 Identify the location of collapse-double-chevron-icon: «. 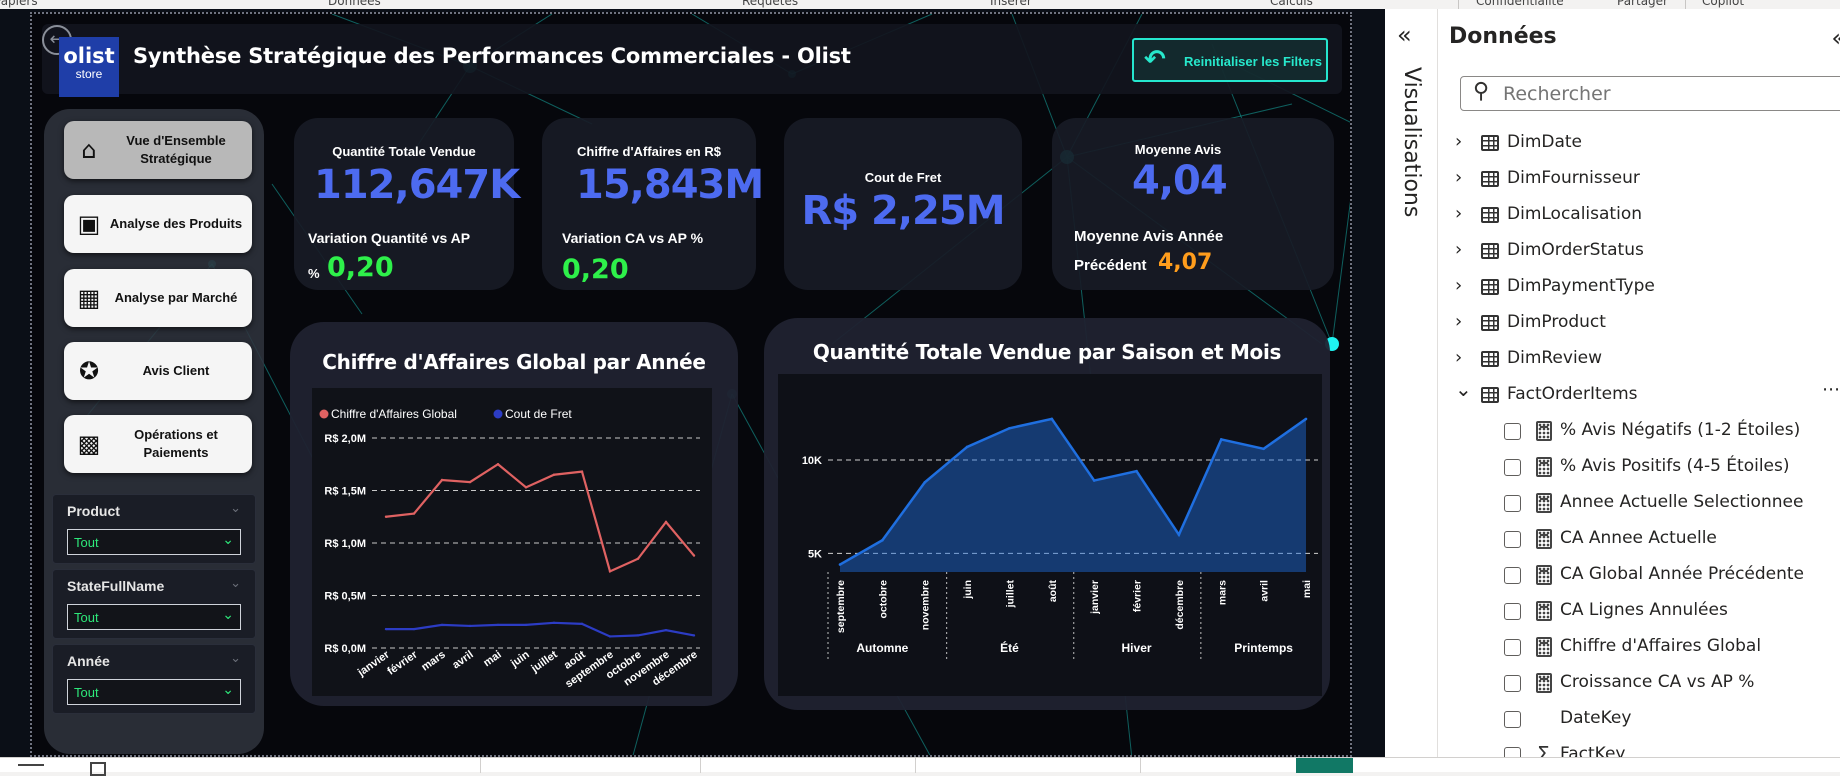
(1404, 35).